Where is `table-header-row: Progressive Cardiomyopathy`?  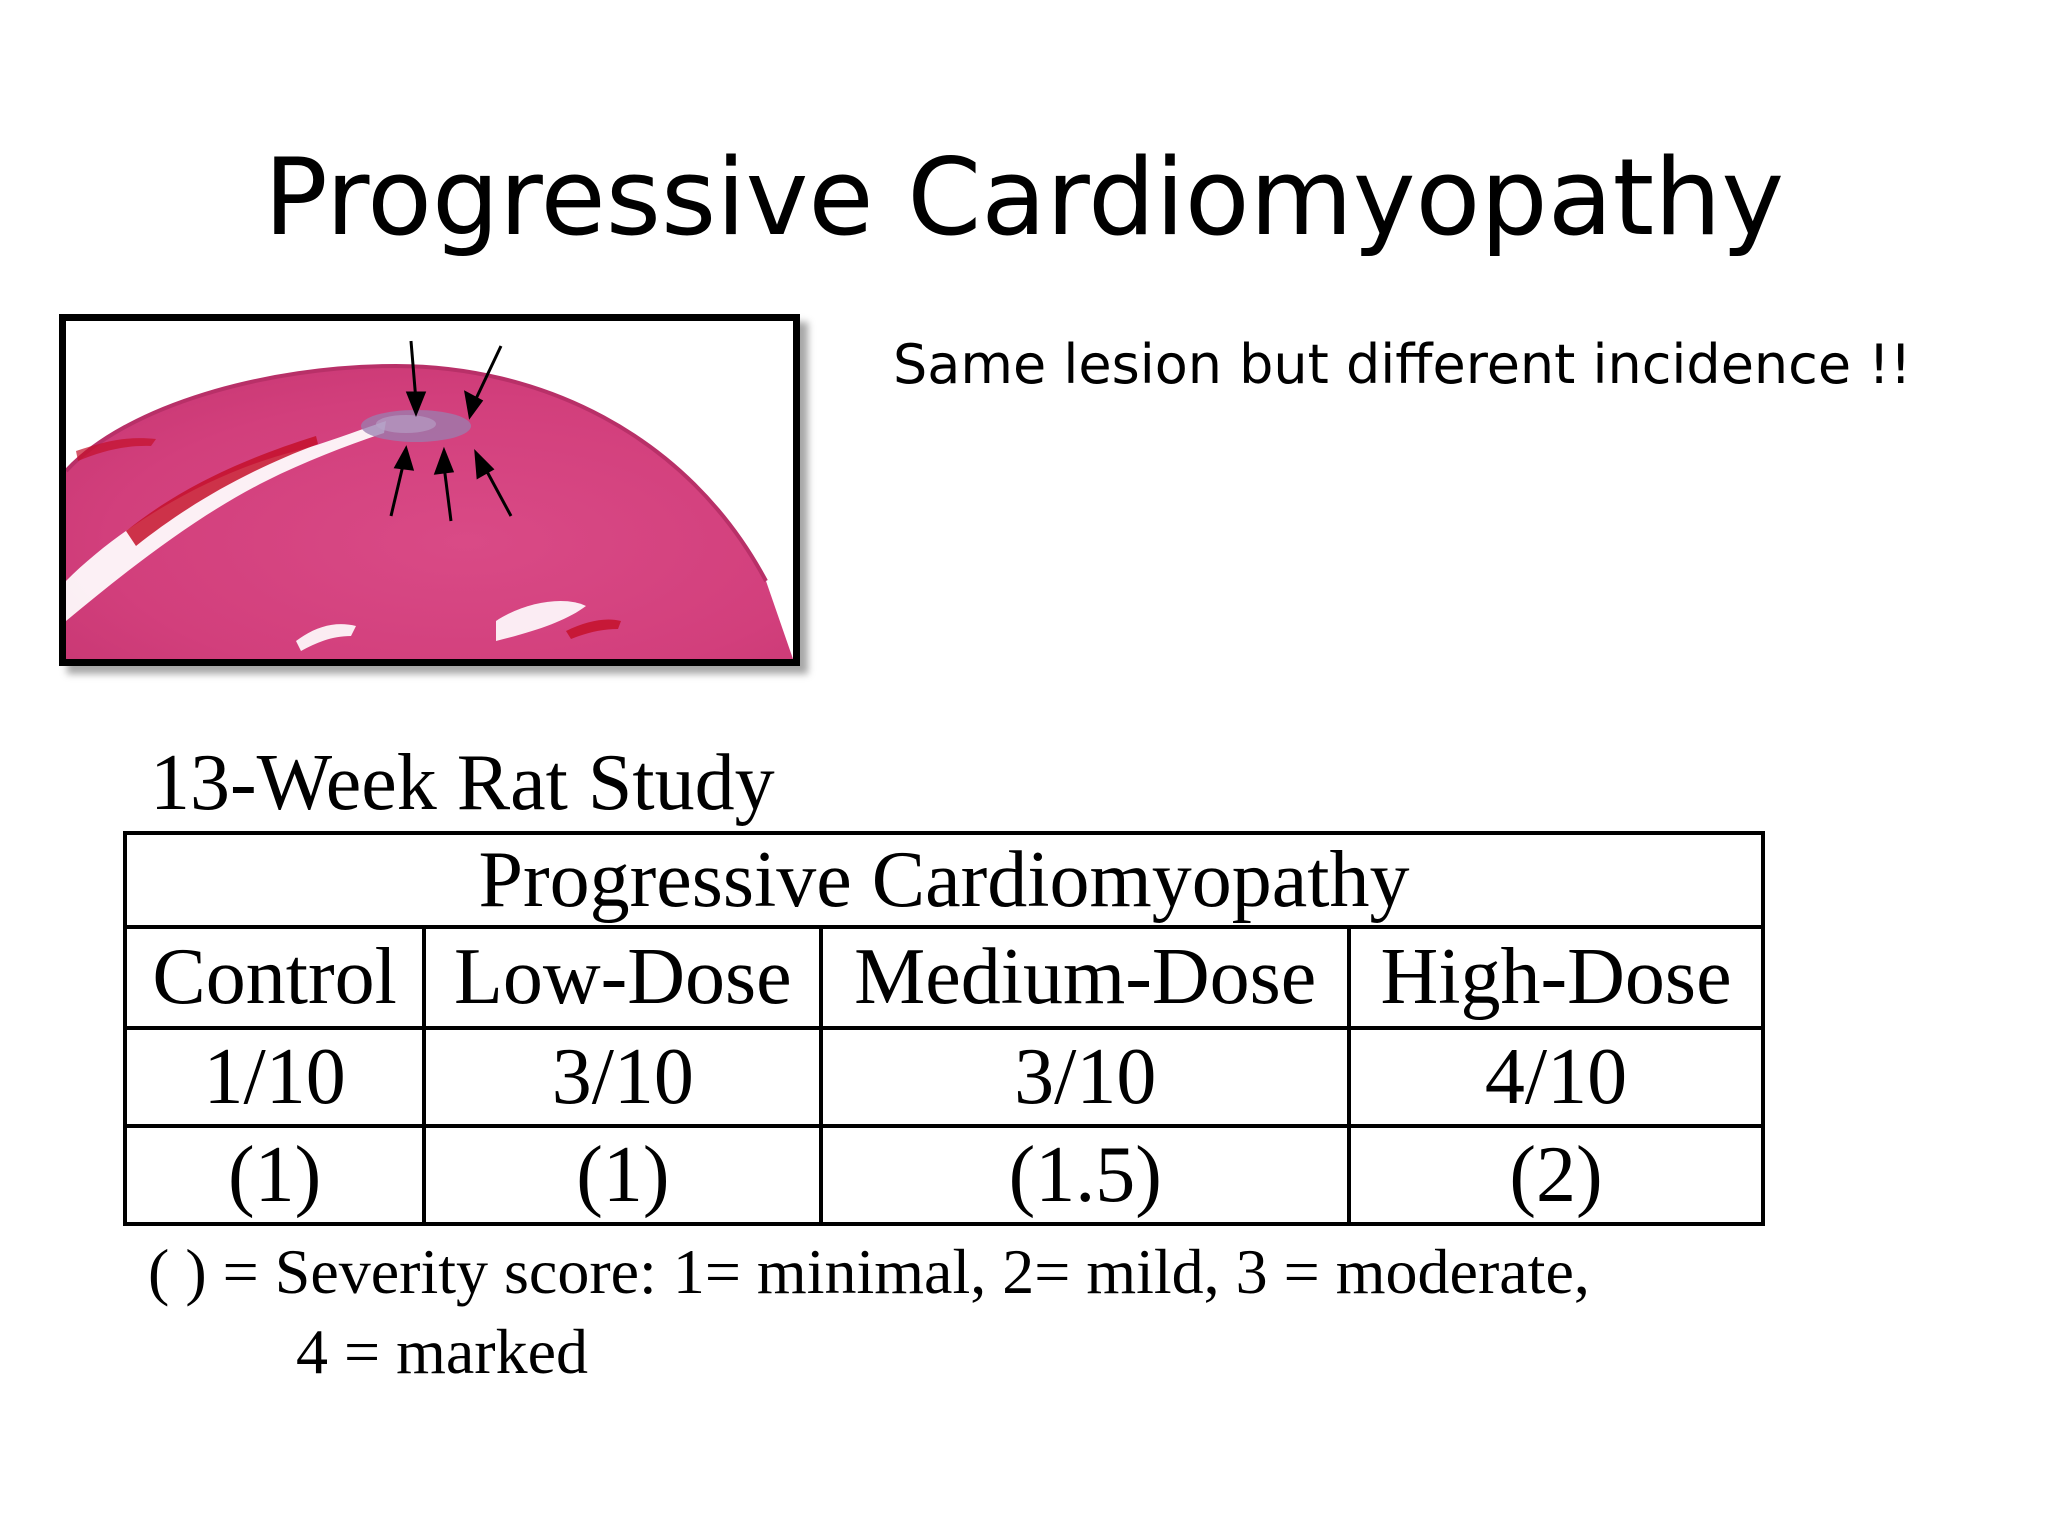 table-header-row: Progressive Cardiomyopathy is located at coordinates (944, 880).